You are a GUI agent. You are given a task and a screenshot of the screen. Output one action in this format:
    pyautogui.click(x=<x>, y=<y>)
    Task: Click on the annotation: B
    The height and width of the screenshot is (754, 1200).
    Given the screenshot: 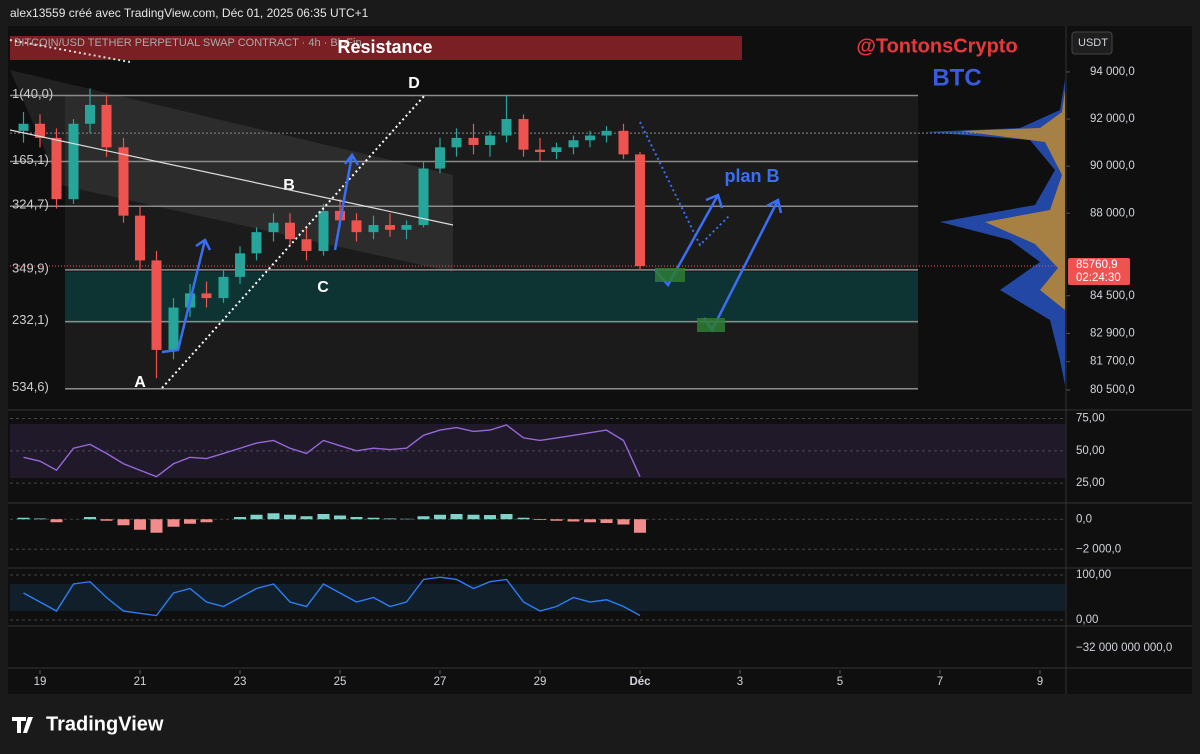 What is the action you would take?
    pyautogui.click(x=289, y=185)
    